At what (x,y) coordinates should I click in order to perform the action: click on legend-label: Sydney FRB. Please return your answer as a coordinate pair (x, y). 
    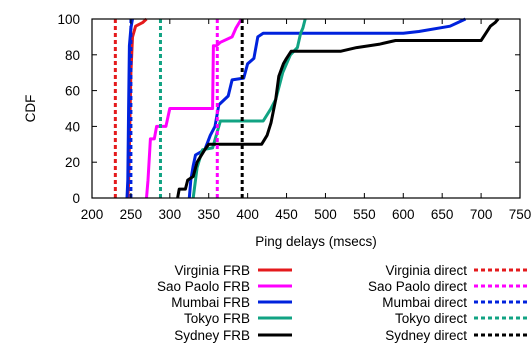
    Looking at the image, I should click on (212, 335).